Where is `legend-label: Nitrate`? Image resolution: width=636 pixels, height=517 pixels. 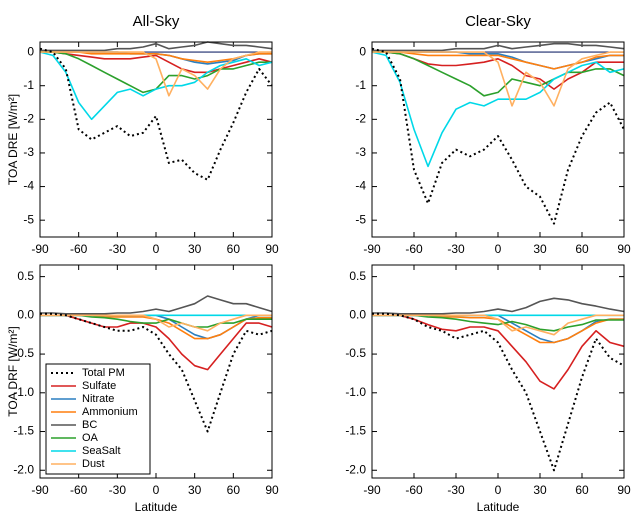
legend-label: Nitrate is located at coordinates (98, 399).